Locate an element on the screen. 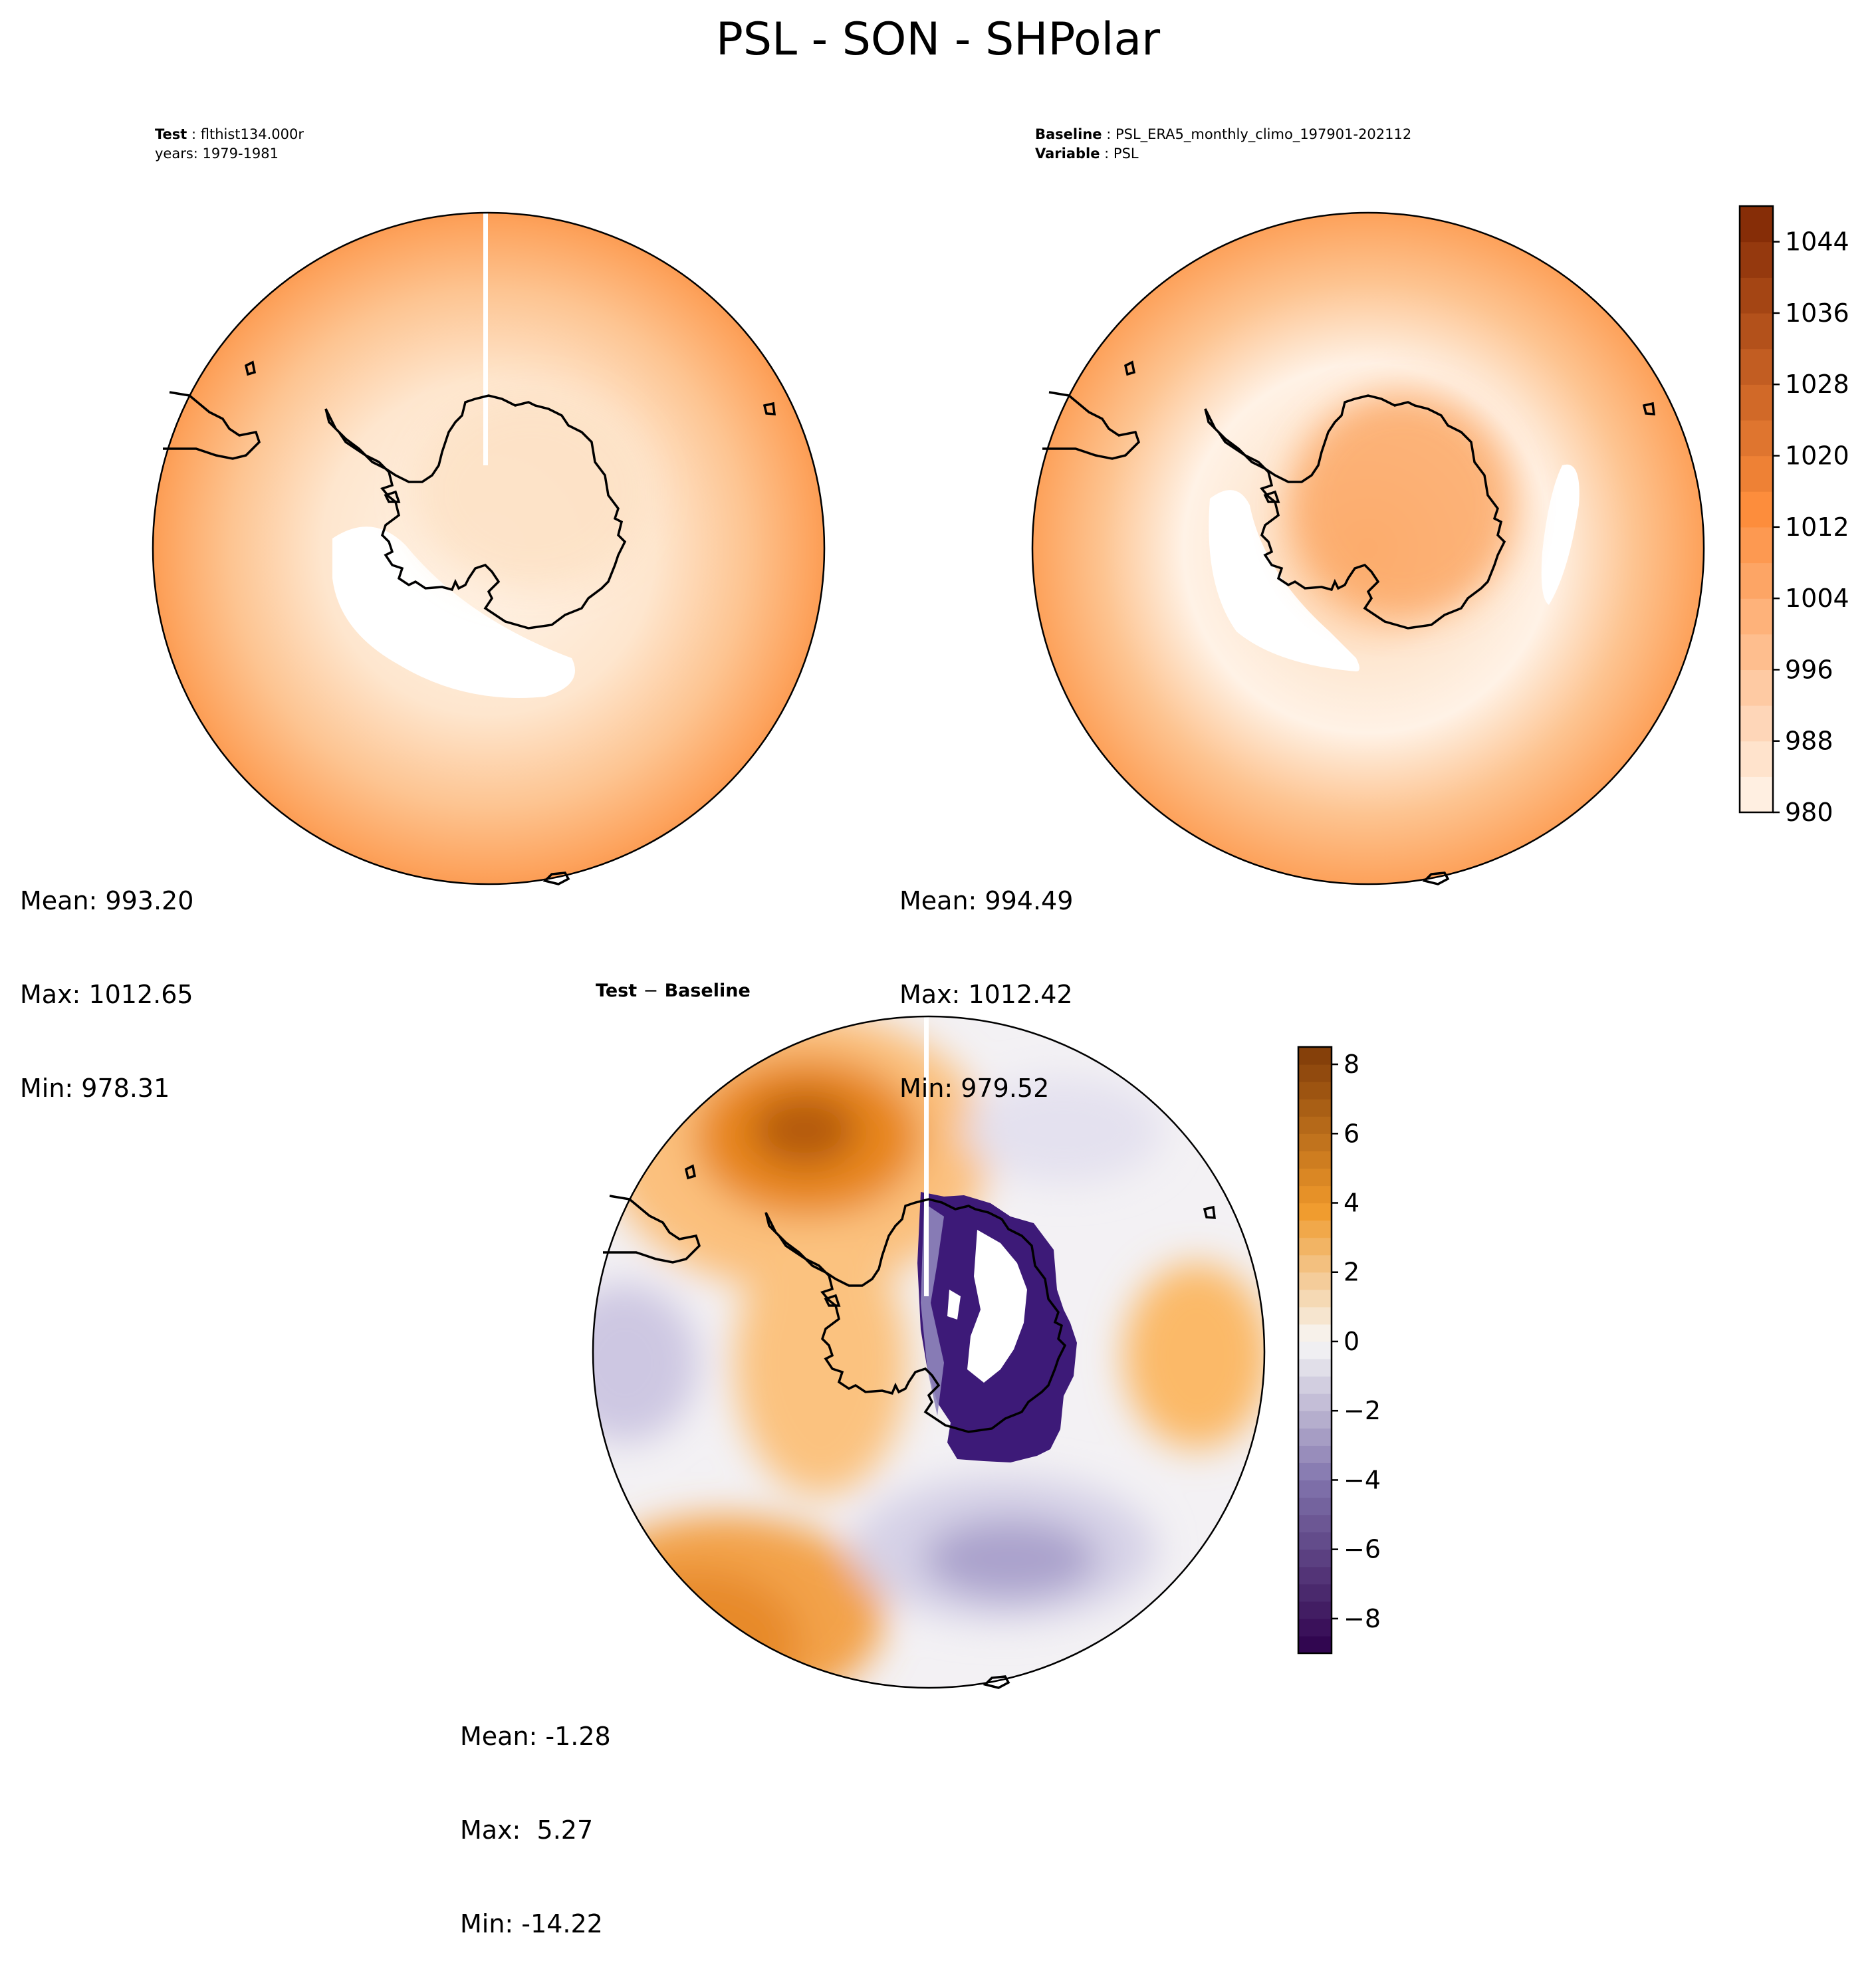  test-stat-max: Max: 1012.65 is located at coordinates (107, 995).